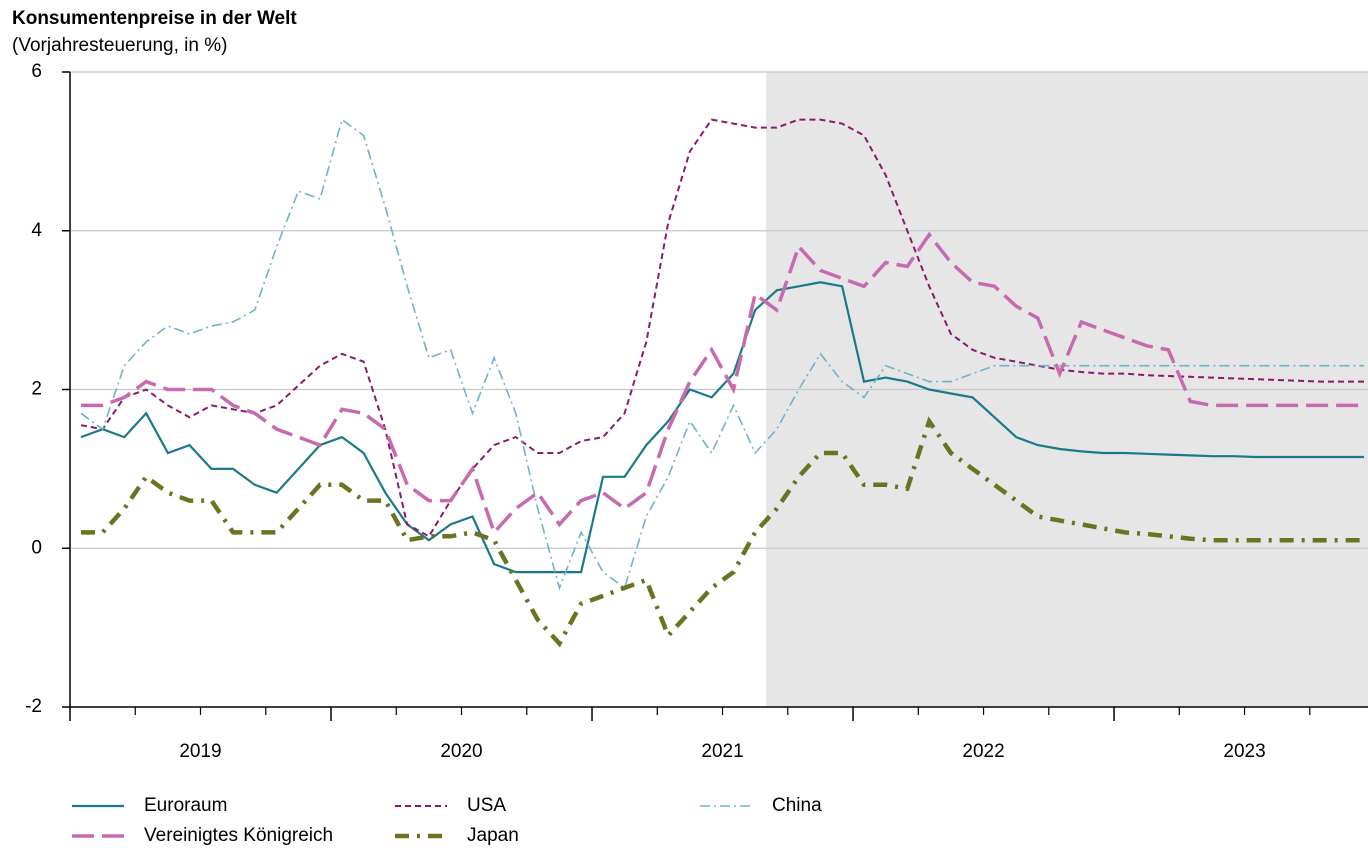 The width and height of the screenshot is (1368, 852). What do you see at coordinates (185, 805) in the screenshot?
I see `legend-label: Euroraum` at bounding box center [185, 805].